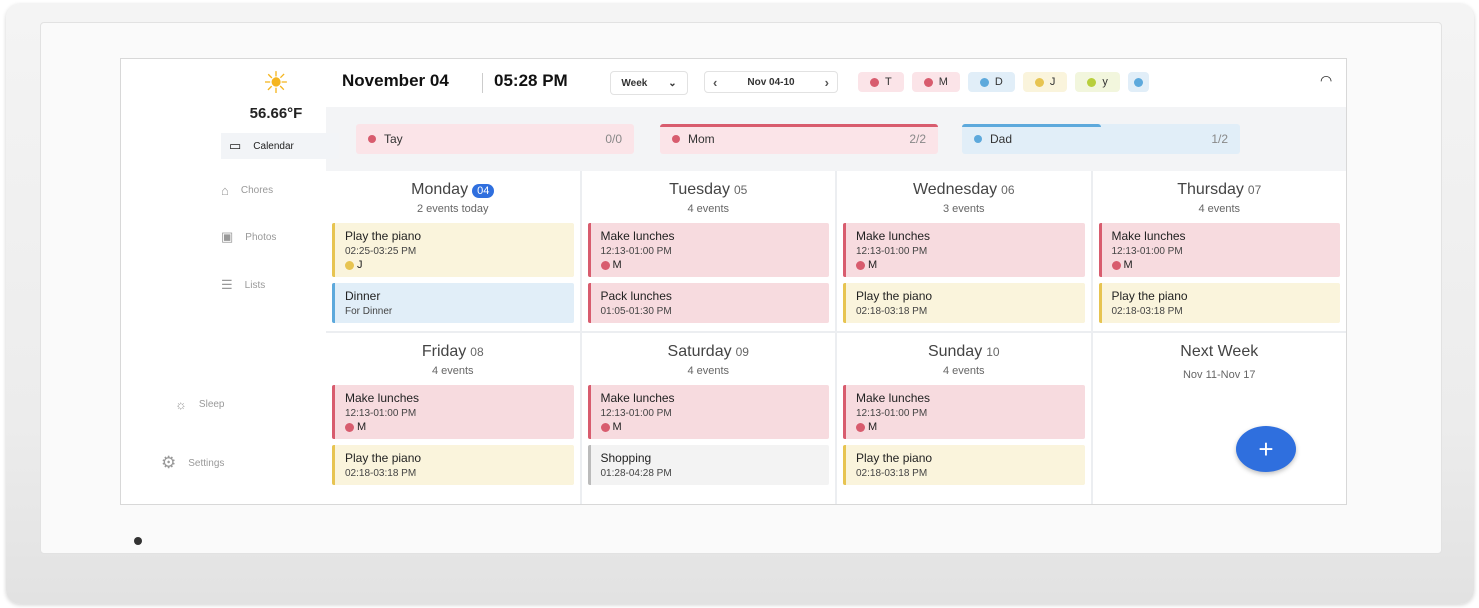  Describe the element at coordinates (369, 311) in the screenshot. I see `event-note: For Dinner` at that location.